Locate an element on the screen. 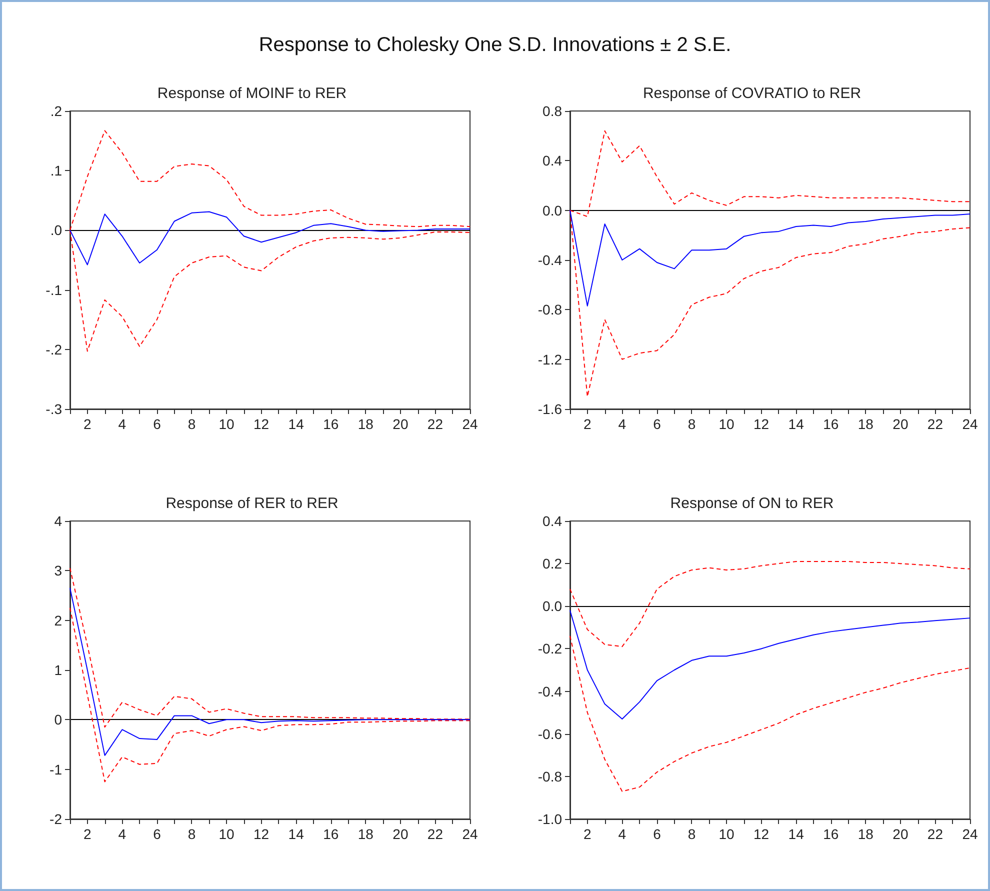 Image resolution: width=990 pixels, height=891 pixels. y-tick-label: -1 is located at coordinates (56, 769).